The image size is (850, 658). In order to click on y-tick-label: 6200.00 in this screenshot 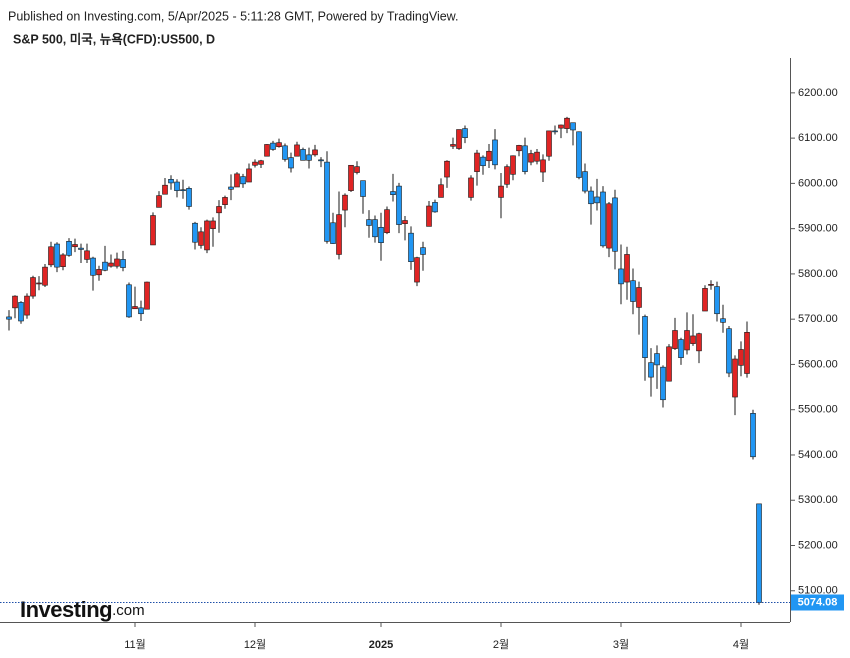, I will do `click(818, 93)`.